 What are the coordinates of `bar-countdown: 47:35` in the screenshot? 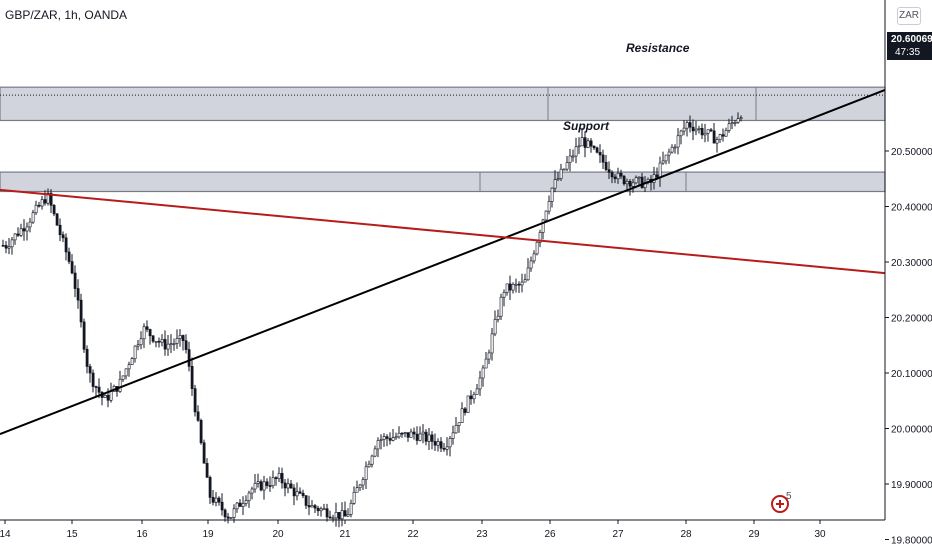 It's located at (908, 52).